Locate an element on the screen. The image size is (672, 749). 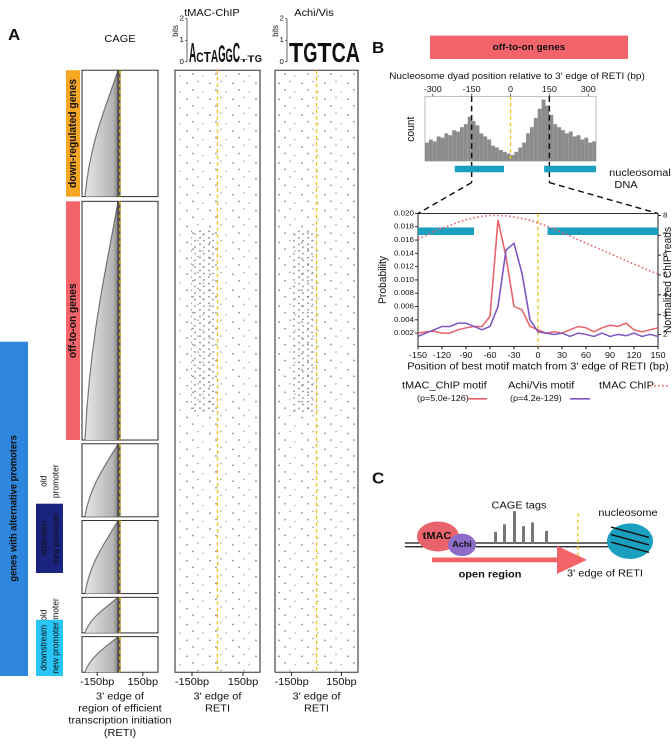
y2-tick-label: 7 is located at coordinates (665, 235).